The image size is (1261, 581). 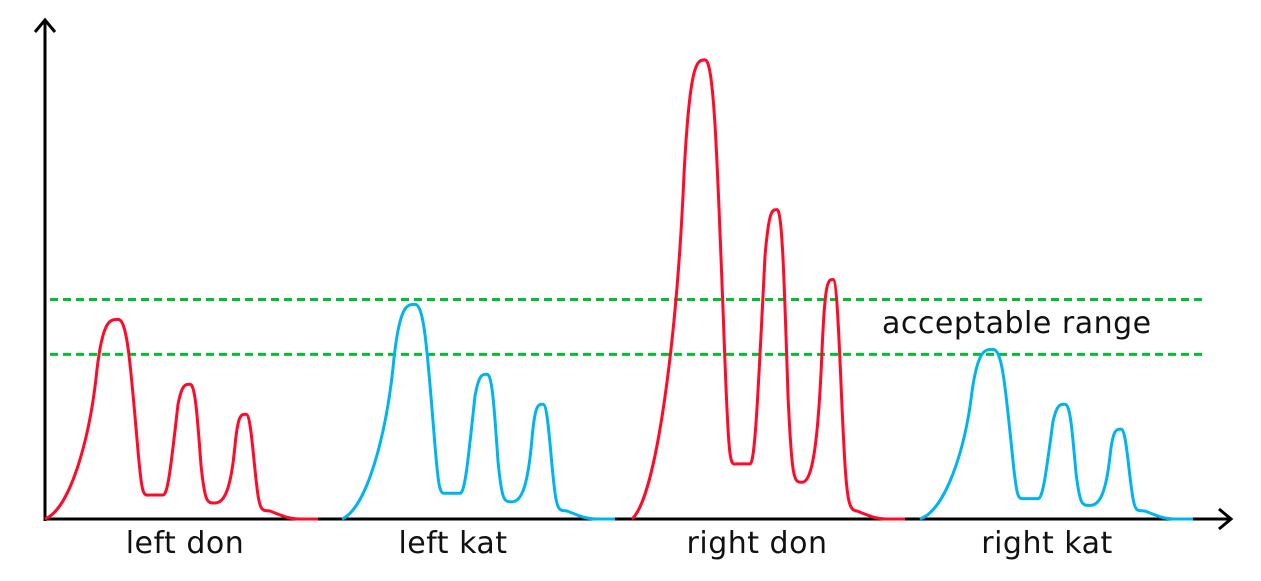 What do you see at coordinates (453, 543) in the screenshot?
I see `group-label-left-kat: left kat` at bounding box center [453, 543].